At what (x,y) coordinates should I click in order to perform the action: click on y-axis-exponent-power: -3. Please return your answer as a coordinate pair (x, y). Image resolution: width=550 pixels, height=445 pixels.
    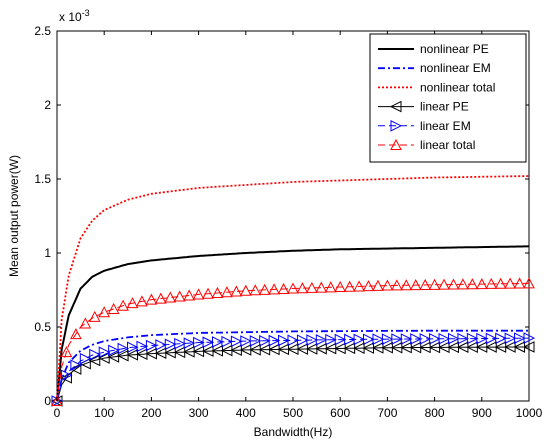
    Looking at the image, I should click on (86, 13).